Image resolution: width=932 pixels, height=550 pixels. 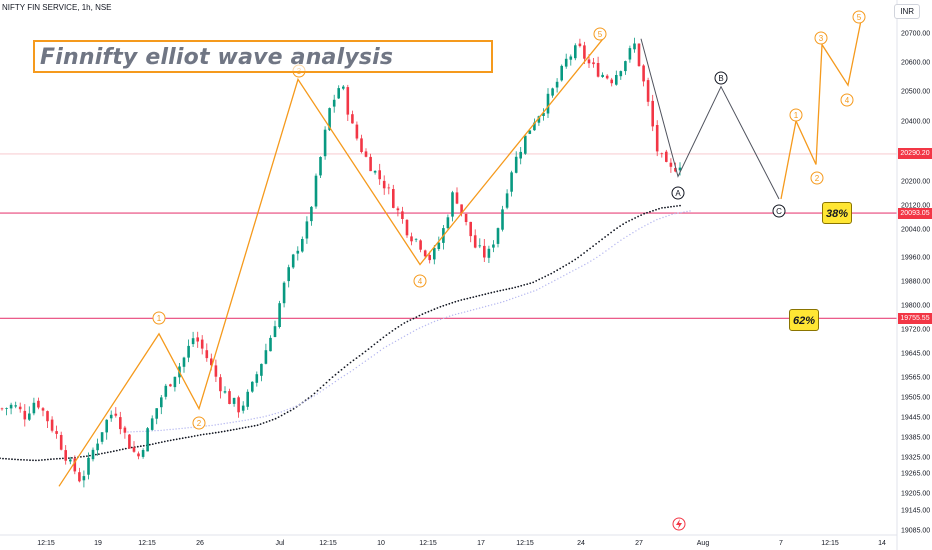 What do you see at coordinates (915, 258) in the screenshot?
I see `y-tick-label: 19960.00` at bounding box center [915, 258].